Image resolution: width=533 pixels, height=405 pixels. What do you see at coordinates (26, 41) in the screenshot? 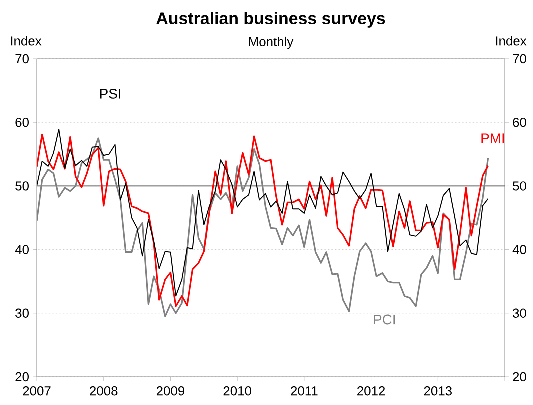
I see `y-axis-title: Index` at bounding box center [26, 41].